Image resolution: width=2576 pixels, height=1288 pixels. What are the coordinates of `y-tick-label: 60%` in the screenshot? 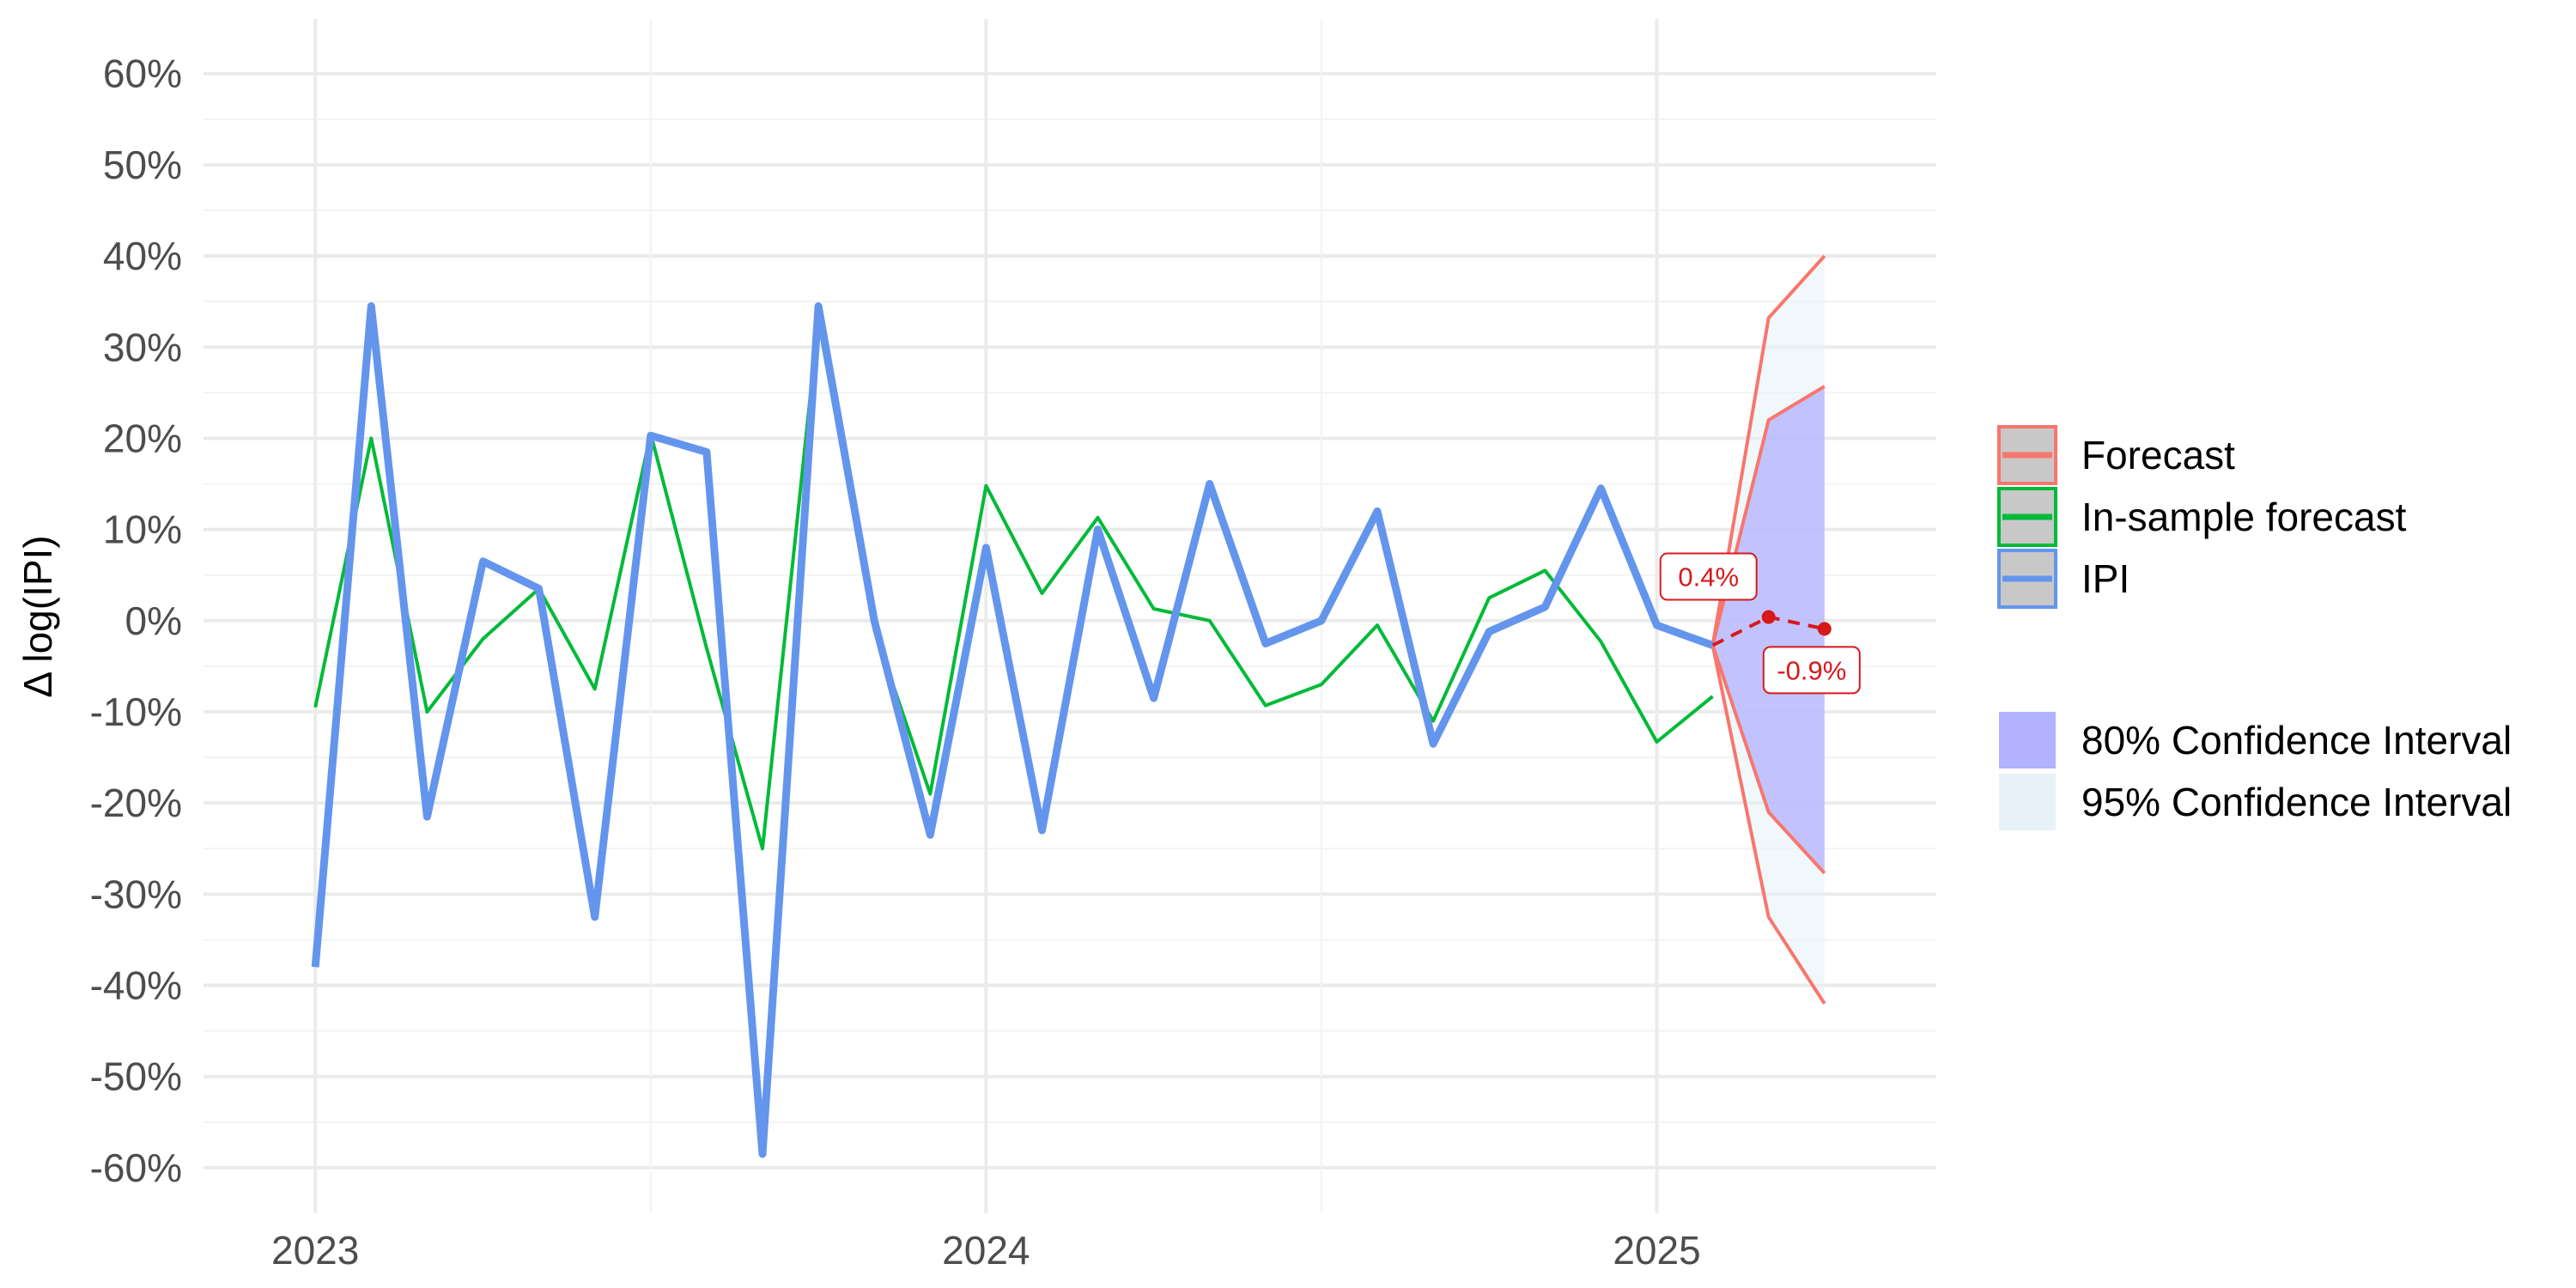 It's located at (143, 74).